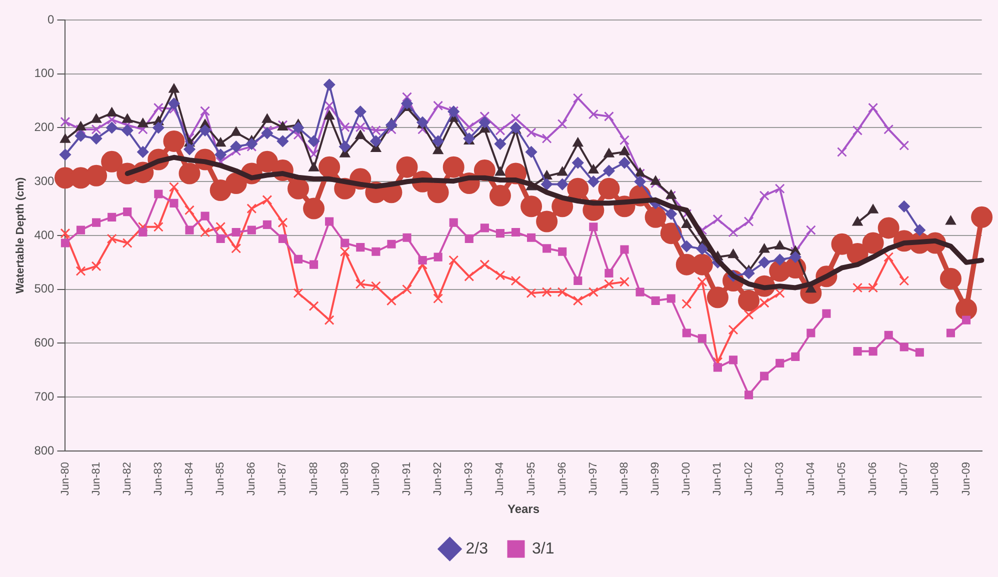 The height and width of the screenshot is (577, 998). I want to click on y-tick-label: 800, so click(44, 450).